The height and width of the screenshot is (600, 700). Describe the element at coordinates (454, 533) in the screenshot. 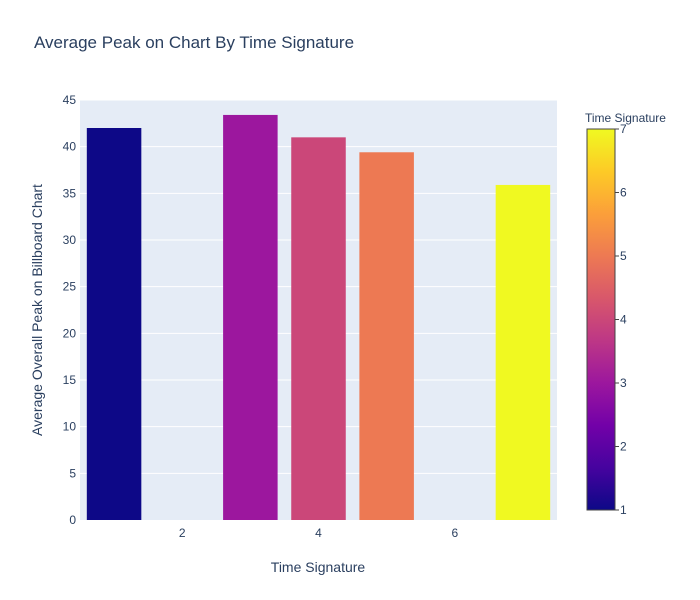

I see `x-tick-label: 6` at that location.